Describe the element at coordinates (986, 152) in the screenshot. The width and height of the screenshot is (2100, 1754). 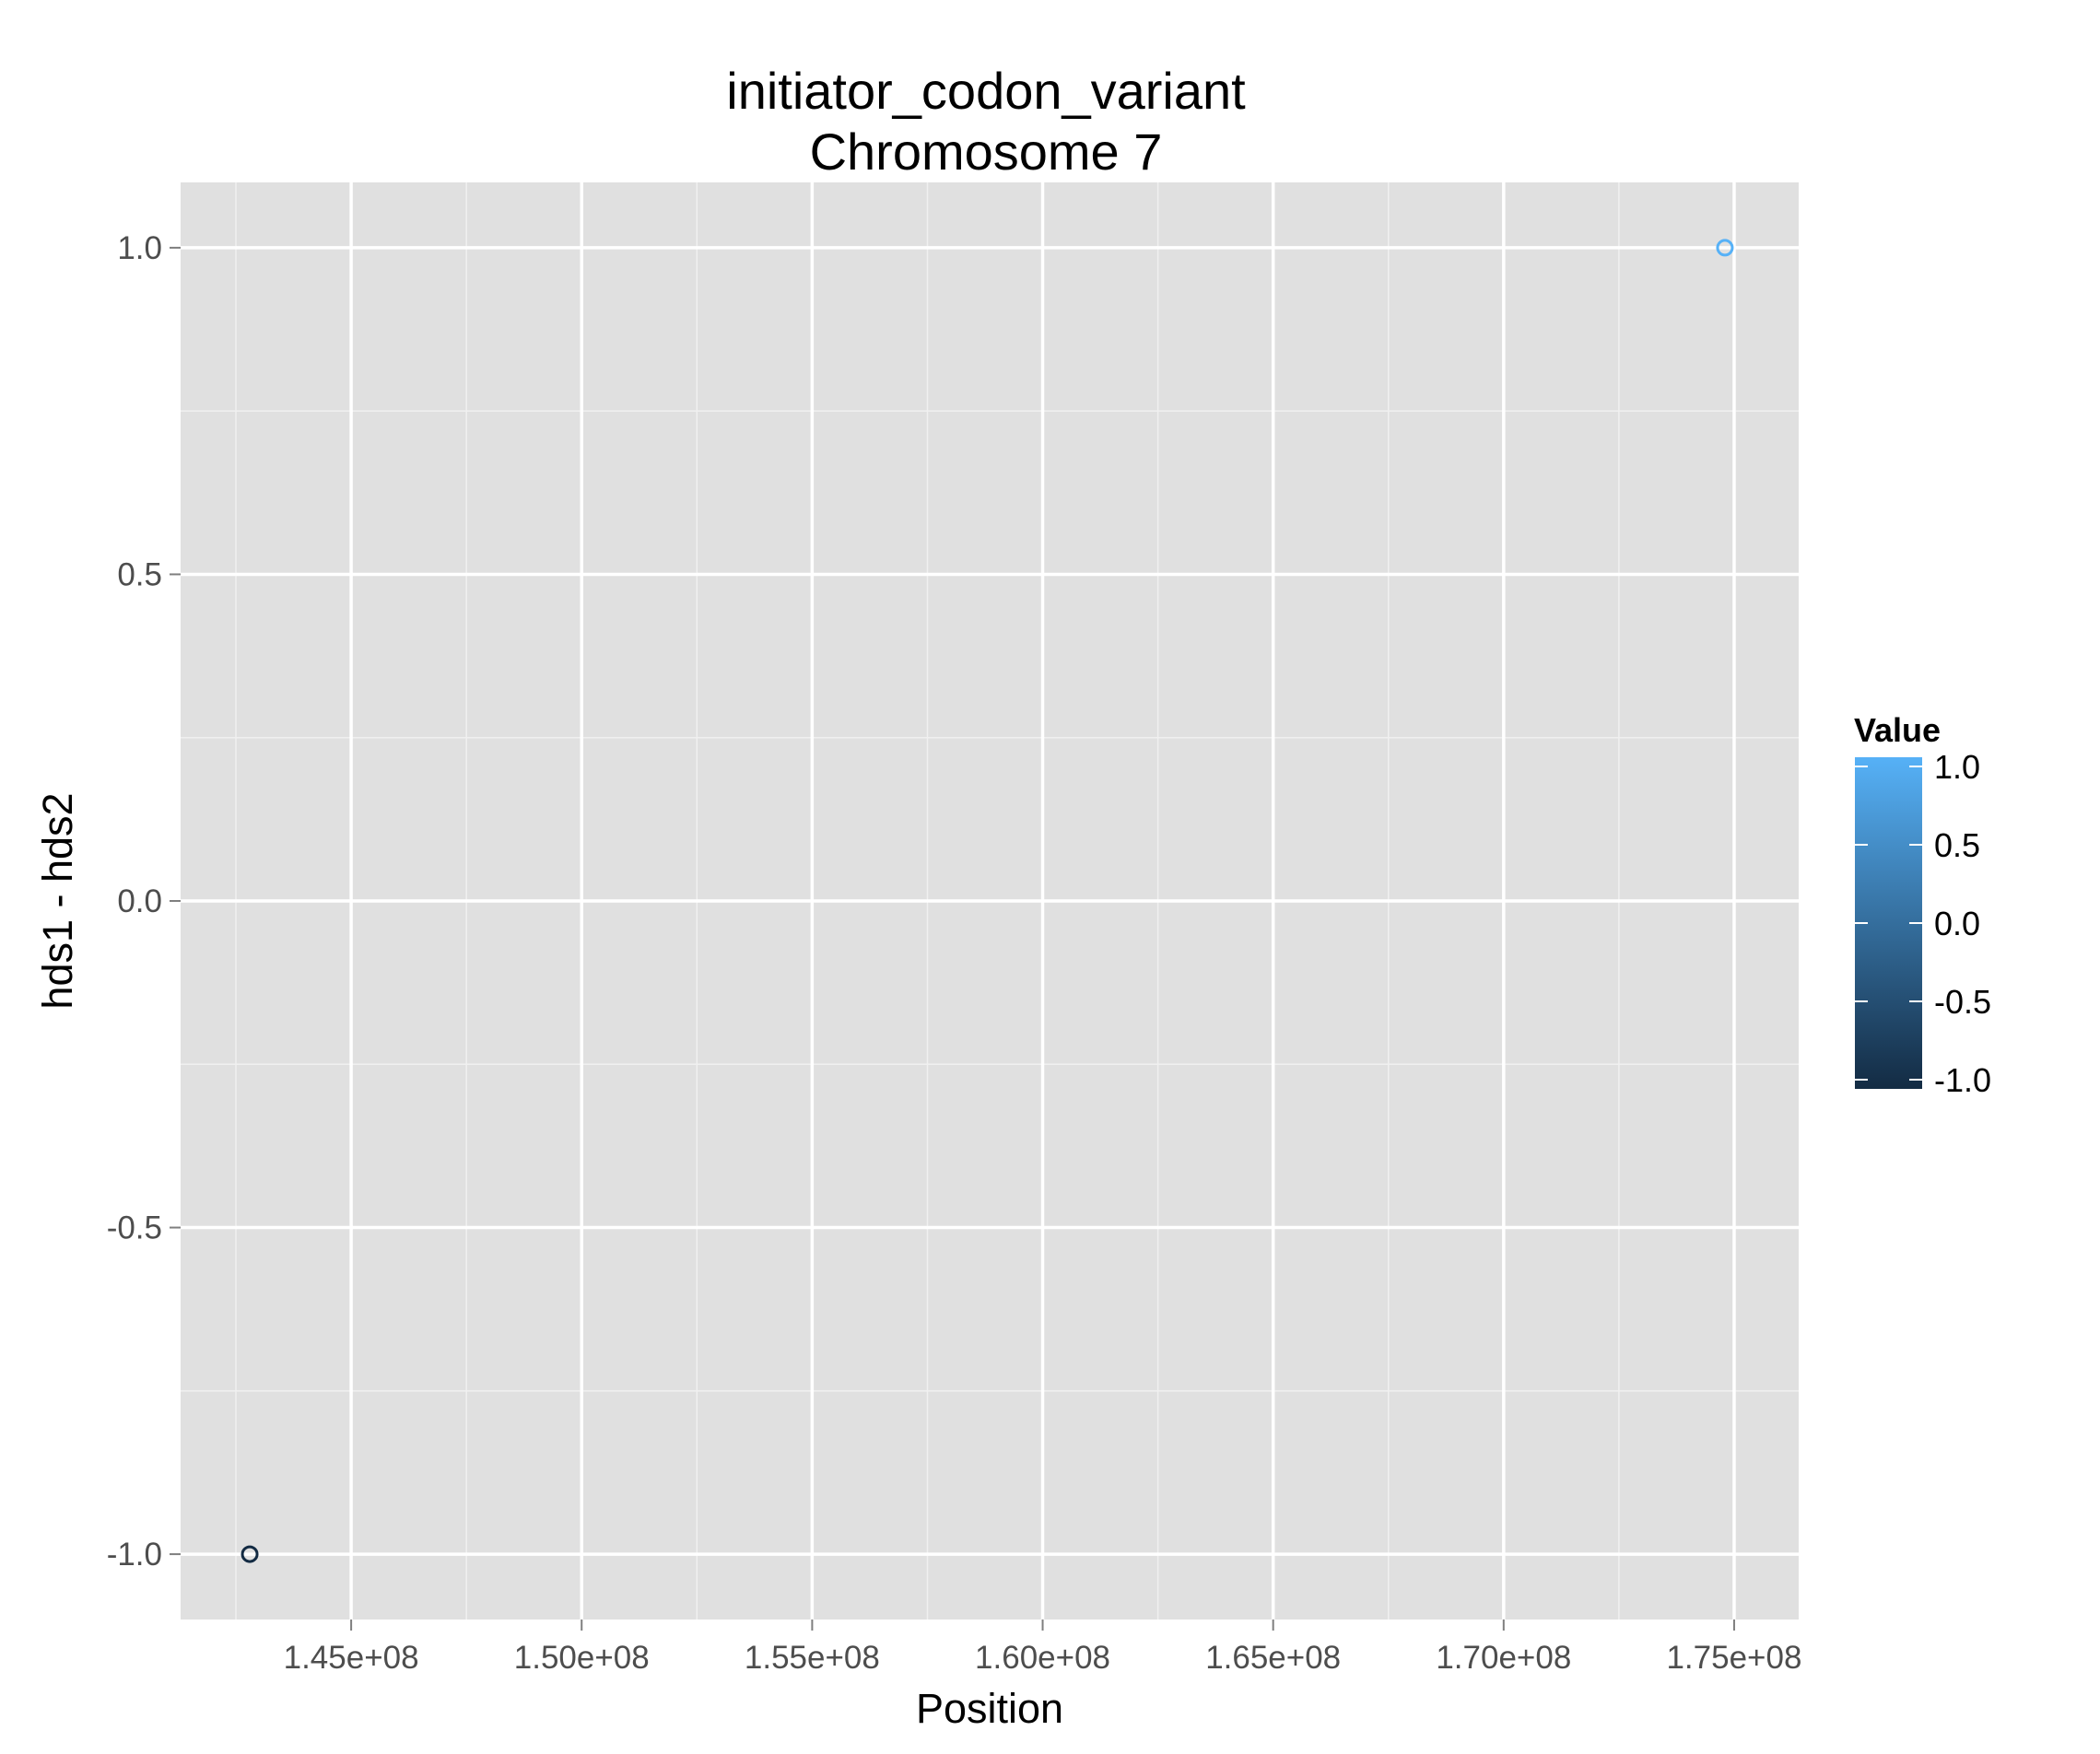
I see `chart-subtitle: Chromosome 7` at that location.